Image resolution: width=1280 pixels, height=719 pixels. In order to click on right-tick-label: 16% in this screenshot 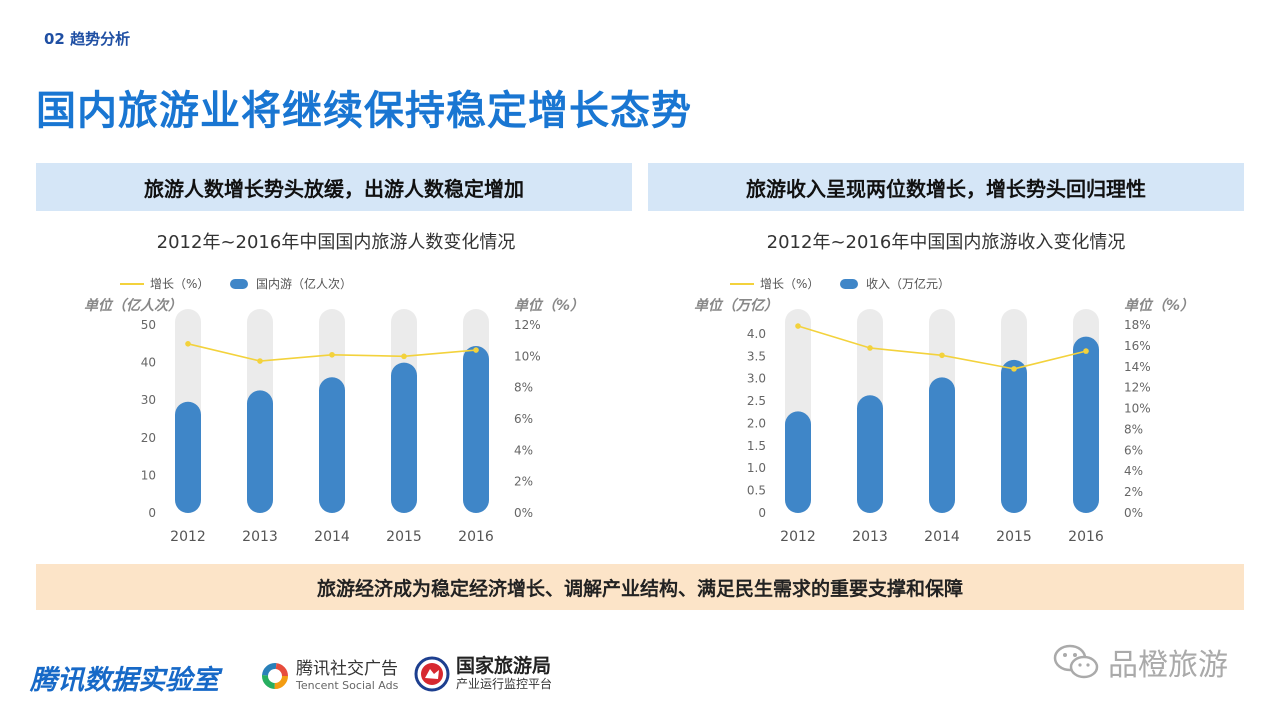, I will do `click(1137, 346)`.